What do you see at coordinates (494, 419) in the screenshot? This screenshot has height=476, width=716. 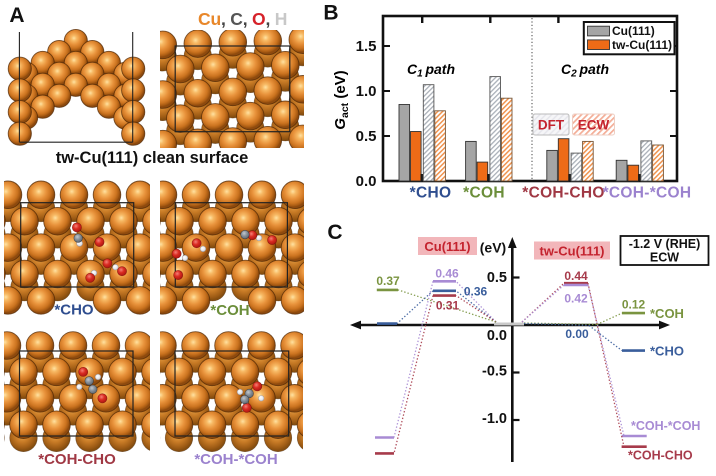 I see `svg-text: -1.0` at bounding box center [494, 419].